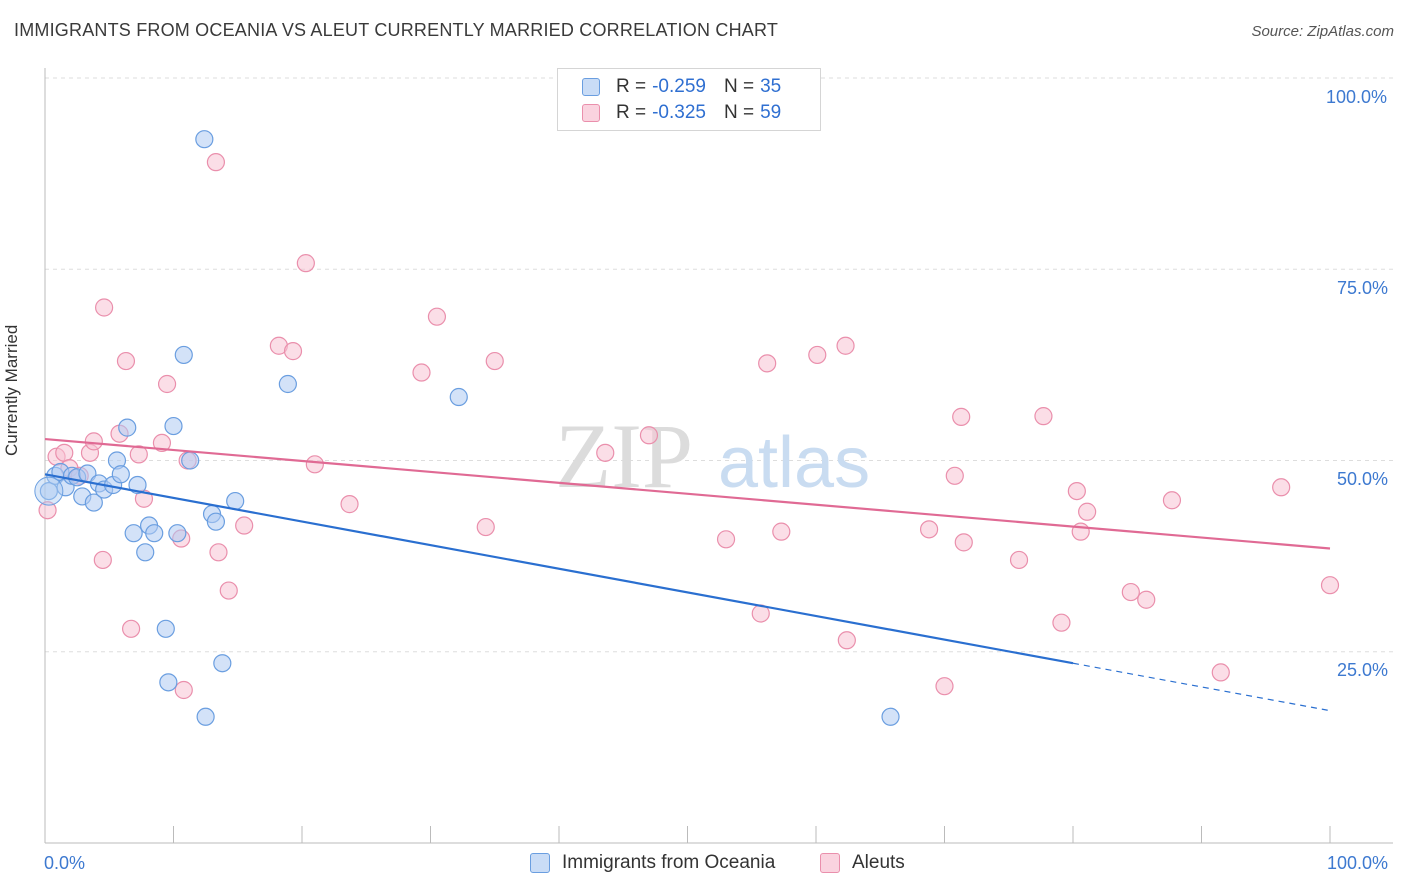  Describe the element at coordinates (591, 113) in the screenshot. I see `legend-swatch-pink` at that location.